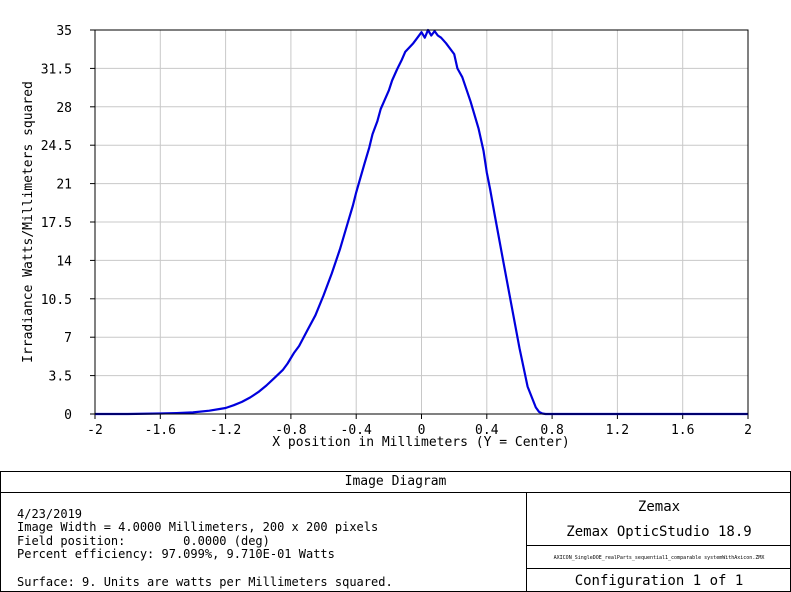 Image resolution: width=791 pixels, height=592 pixels. I want to click on y-tick-label: 21, so click(64, 185).